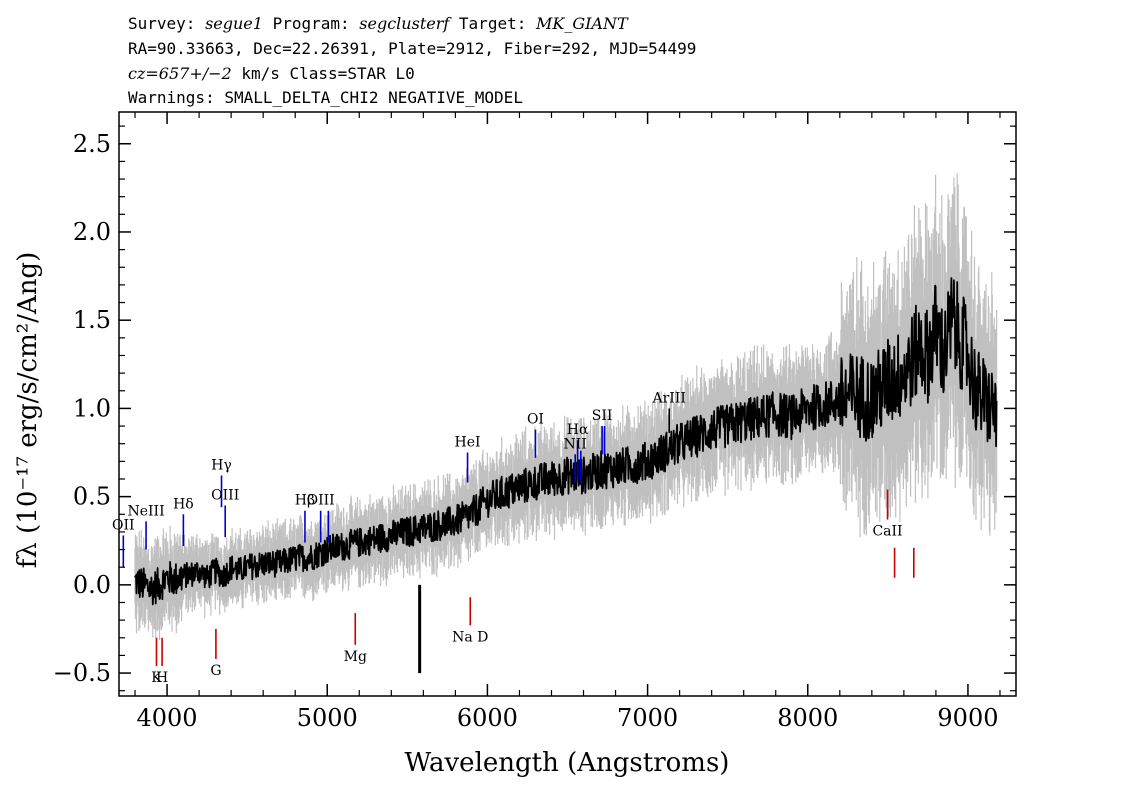  What do you see at coordinates (92, 497) in the screenshot?
I see `y-tick-label: 0.5` at bounding box center [92, 497].